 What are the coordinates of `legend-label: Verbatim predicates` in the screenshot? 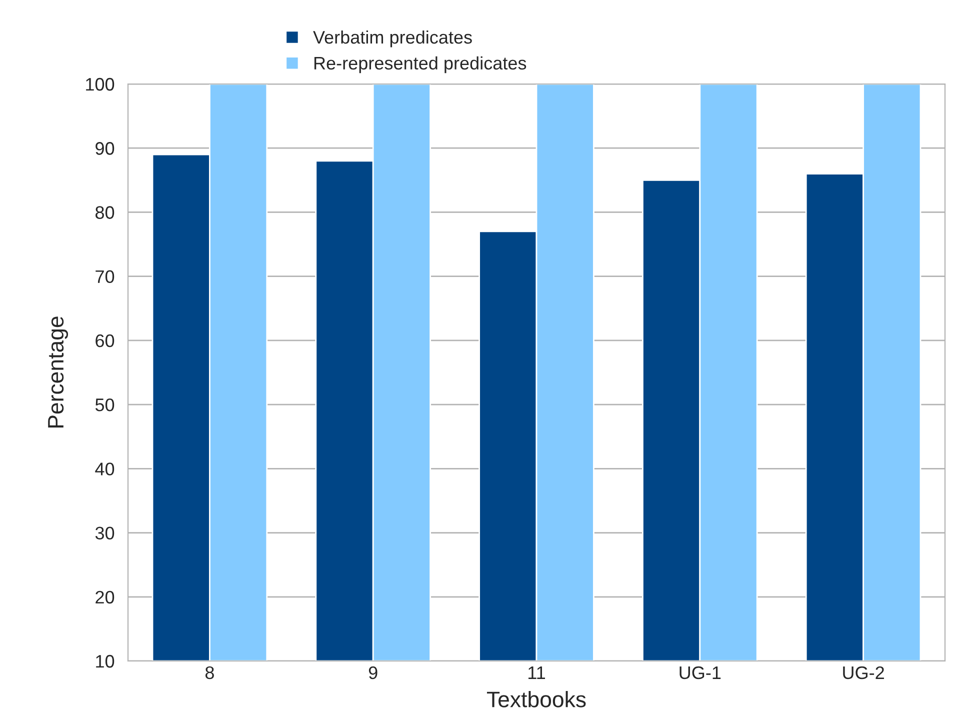 It's located at (392, 39).